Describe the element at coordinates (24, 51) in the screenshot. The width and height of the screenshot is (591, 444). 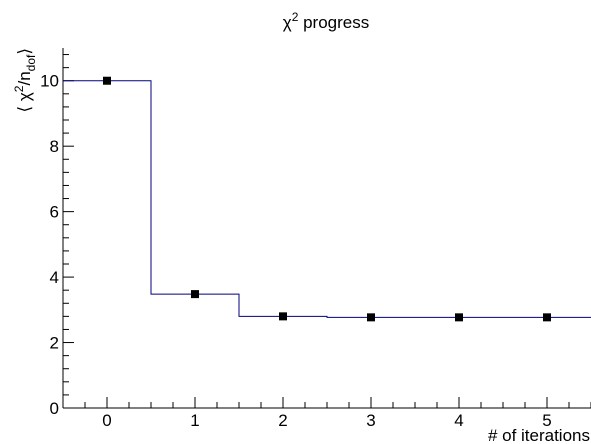
I see `ylabel-close: ⟩` at that location.